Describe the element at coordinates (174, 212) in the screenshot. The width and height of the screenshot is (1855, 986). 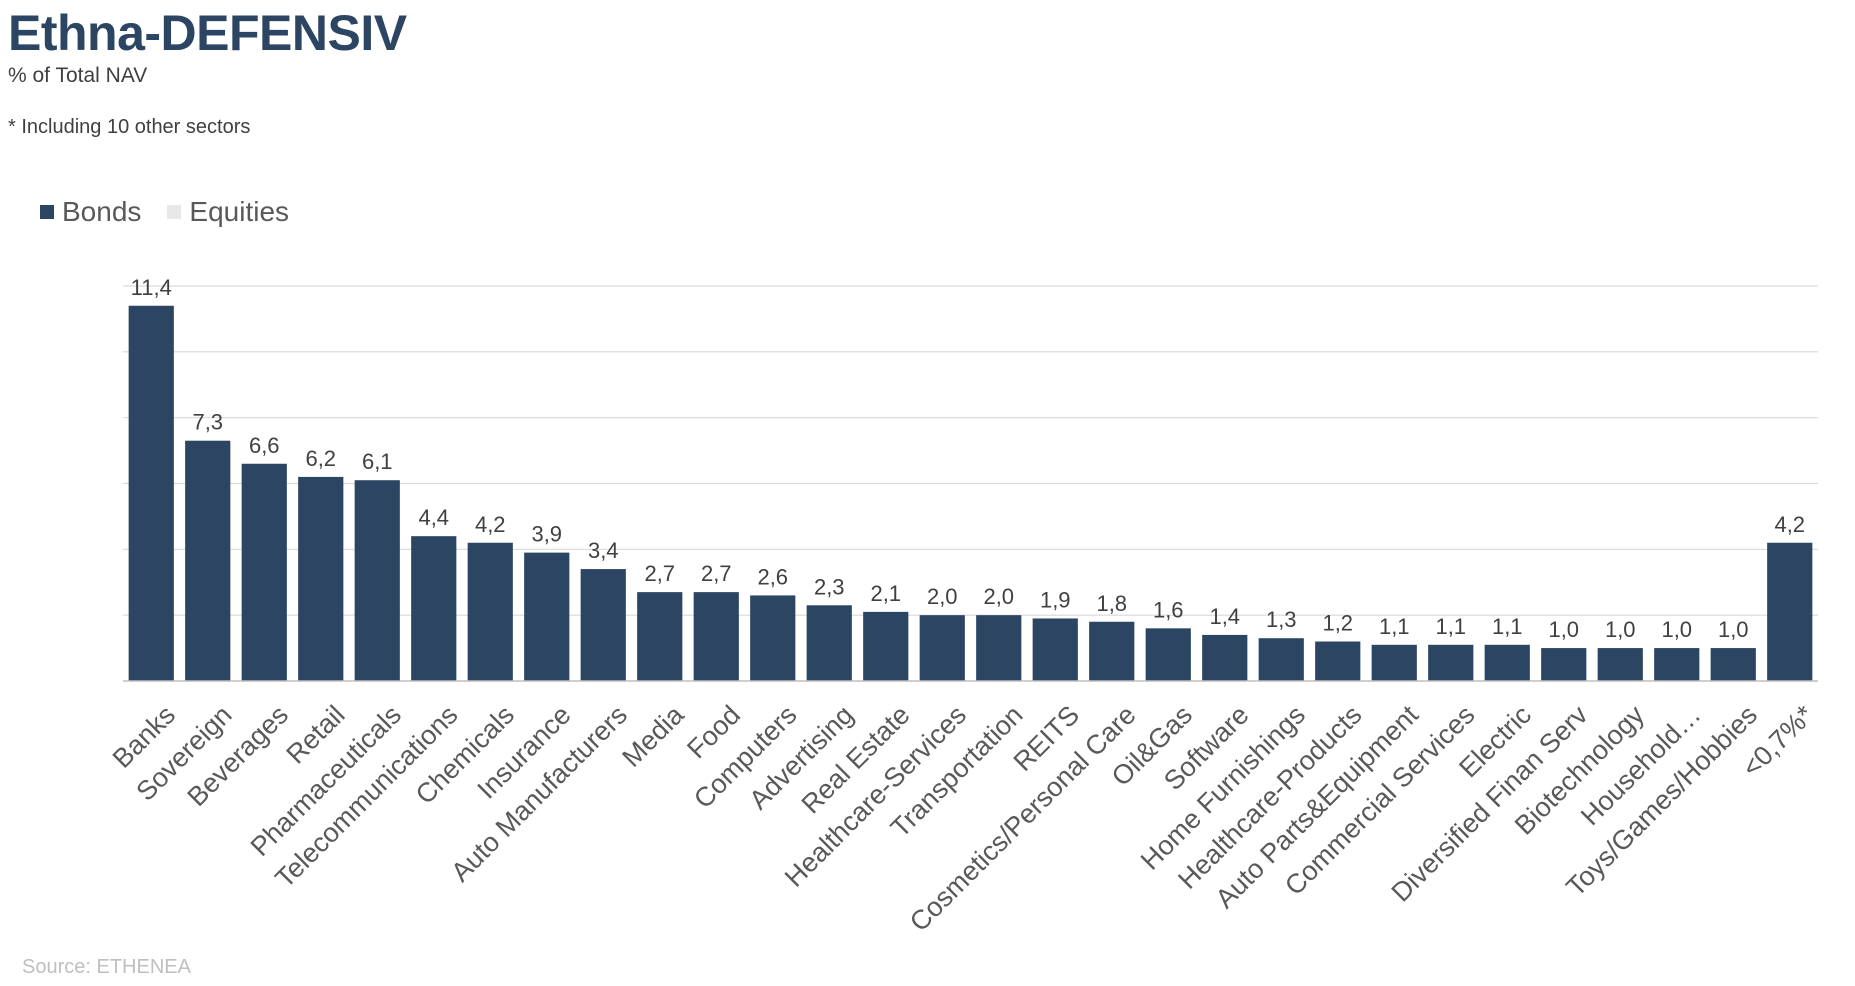
I see `legend-swatch-equities` at that location.